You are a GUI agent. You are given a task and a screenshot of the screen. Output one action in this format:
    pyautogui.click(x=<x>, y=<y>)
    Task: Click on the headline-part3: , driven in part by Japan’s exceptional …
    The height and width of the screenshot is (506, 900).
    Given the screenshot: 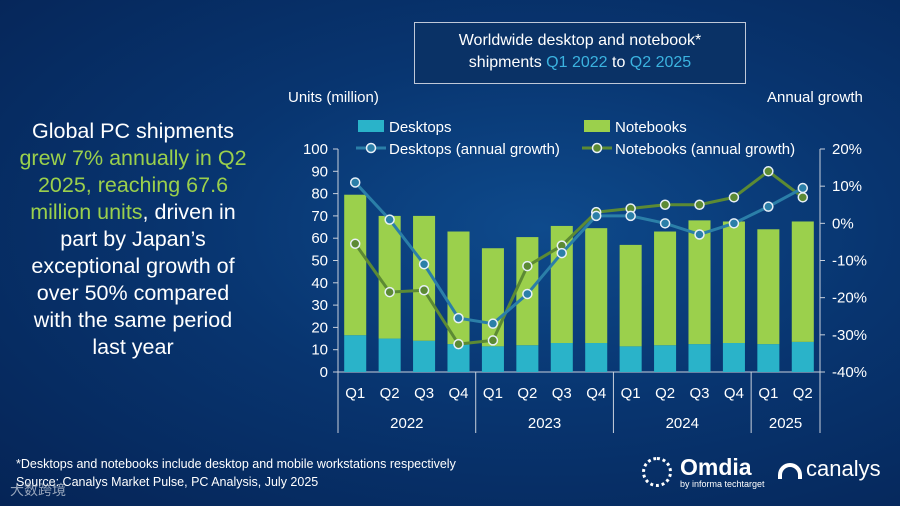 What is the action you would take?
    pyautogui.click(x=133, y=279)
    